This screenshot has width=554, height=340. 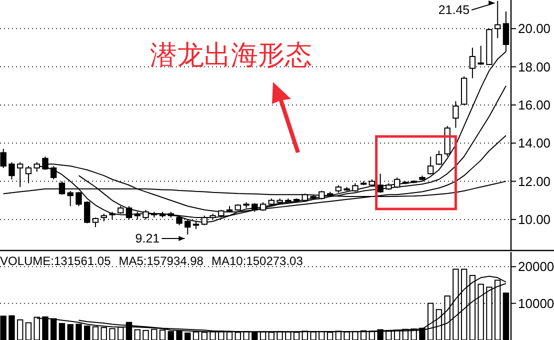 I want to click on y-tick-label: 10000, so click(x=536, y=303).